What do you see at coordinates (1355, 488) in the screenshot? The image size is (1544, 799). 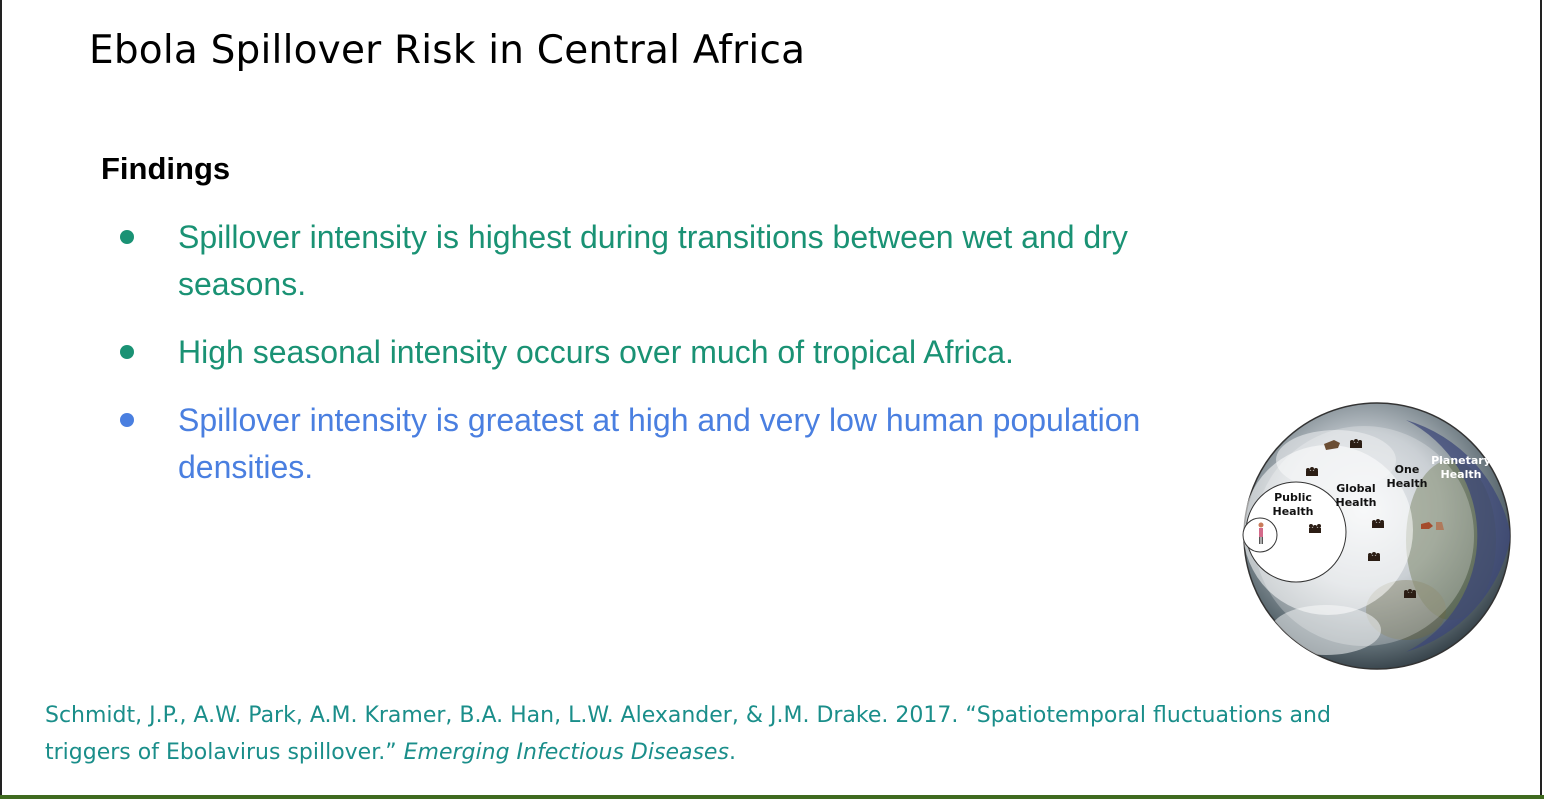 I see `global-health-label: Global` at bounding box center [1355, 488].